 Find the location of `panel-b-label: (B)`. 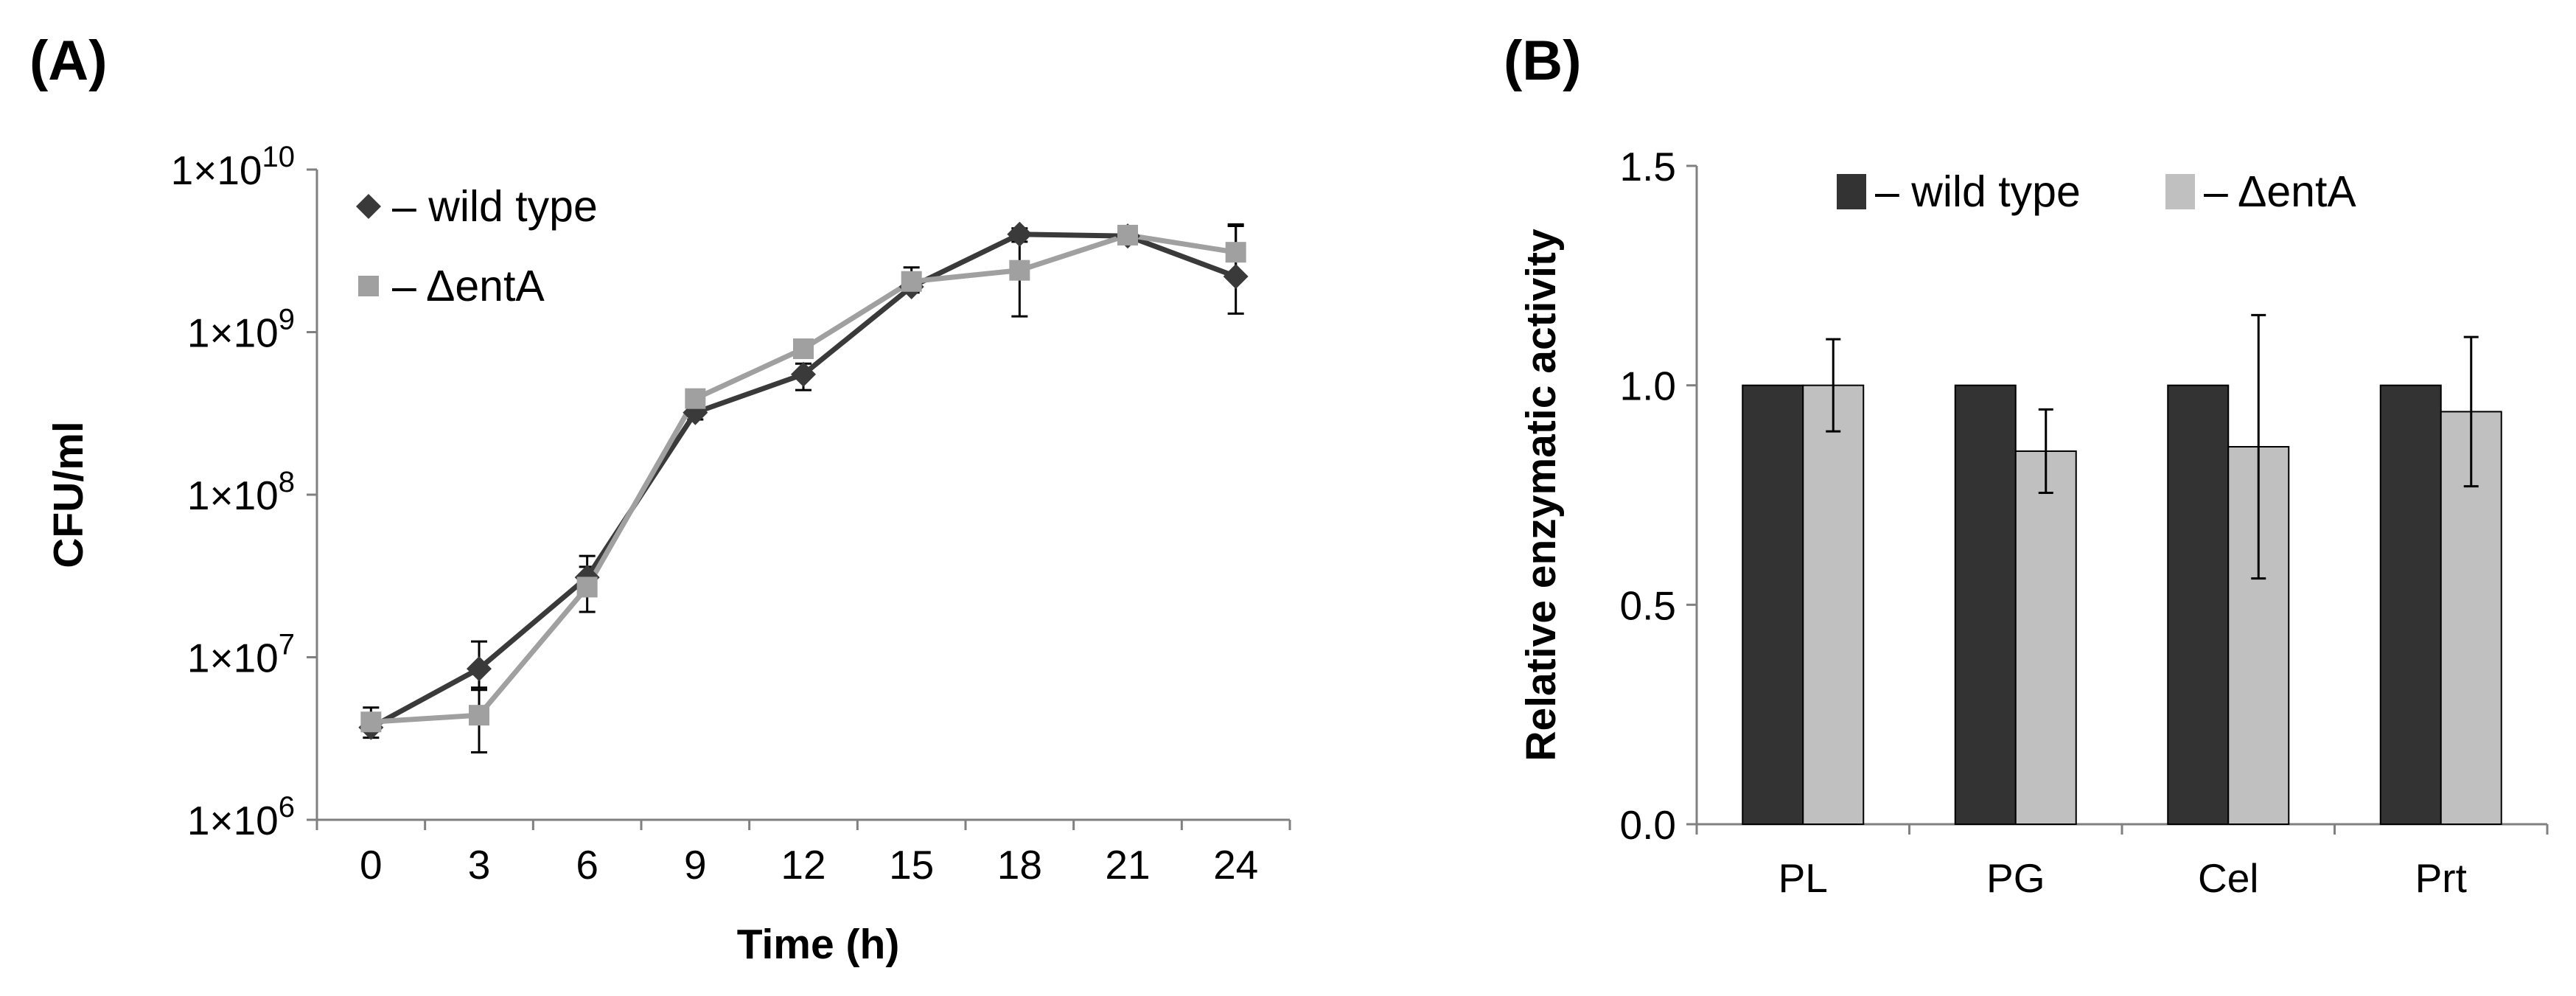

panel-b-label: (B) is located at coordinates (1543, 60).